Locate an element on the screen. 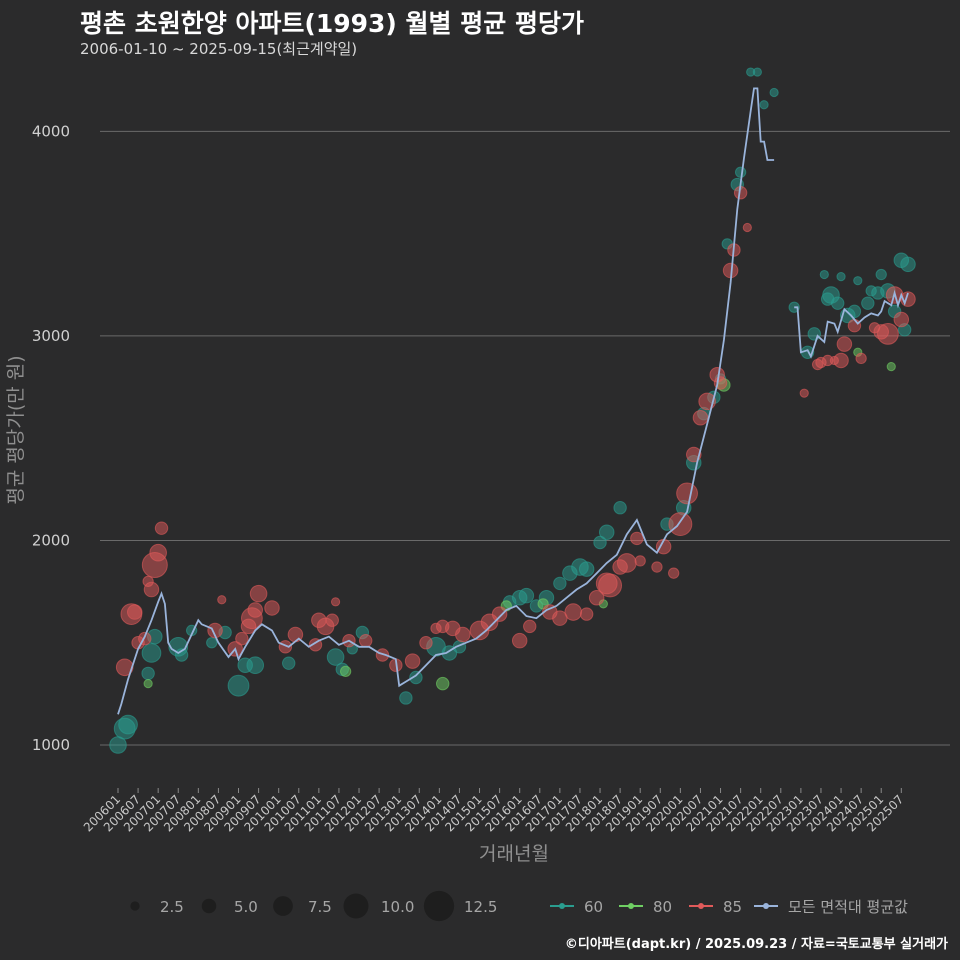  legend-label: 모든 면적대 평균값 is located at coordinates (848, 907).